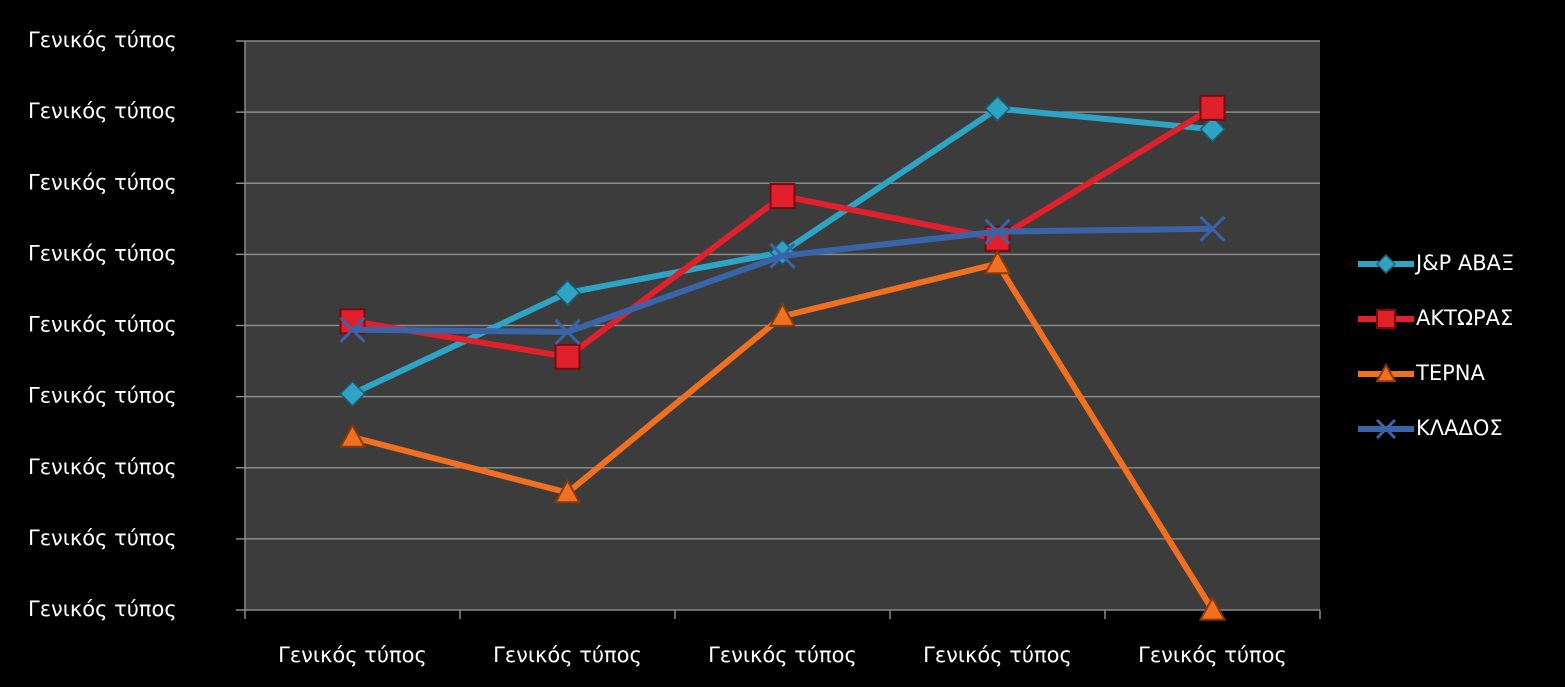 The image size is (1565, 687). I want to click on legend-label: ΤΕΡΝΑ, so click(1450, 373).